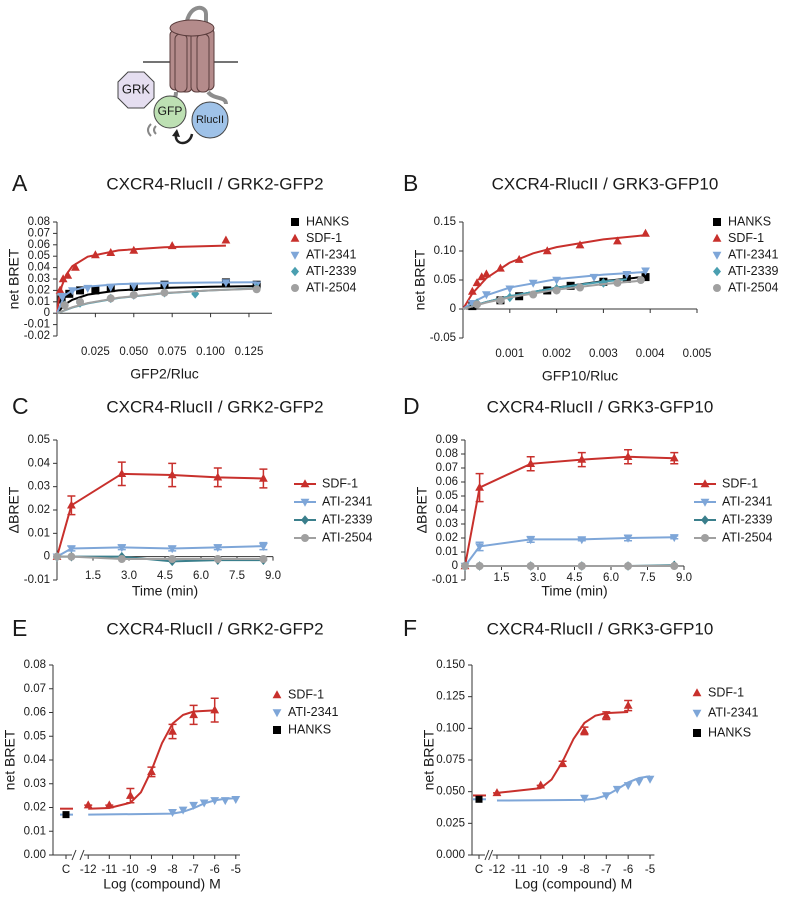  Describe the element at coordinates (35, 689) in the screenshot. I see `y-tick-label: 0.07` at that location.